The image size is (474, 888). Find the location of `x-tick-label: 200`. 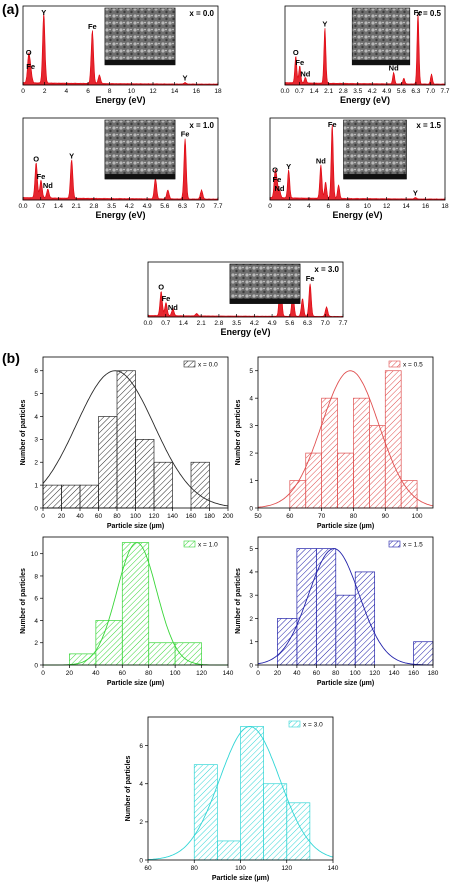

x-tick-label: 200 is located at coordinates (228, 516).